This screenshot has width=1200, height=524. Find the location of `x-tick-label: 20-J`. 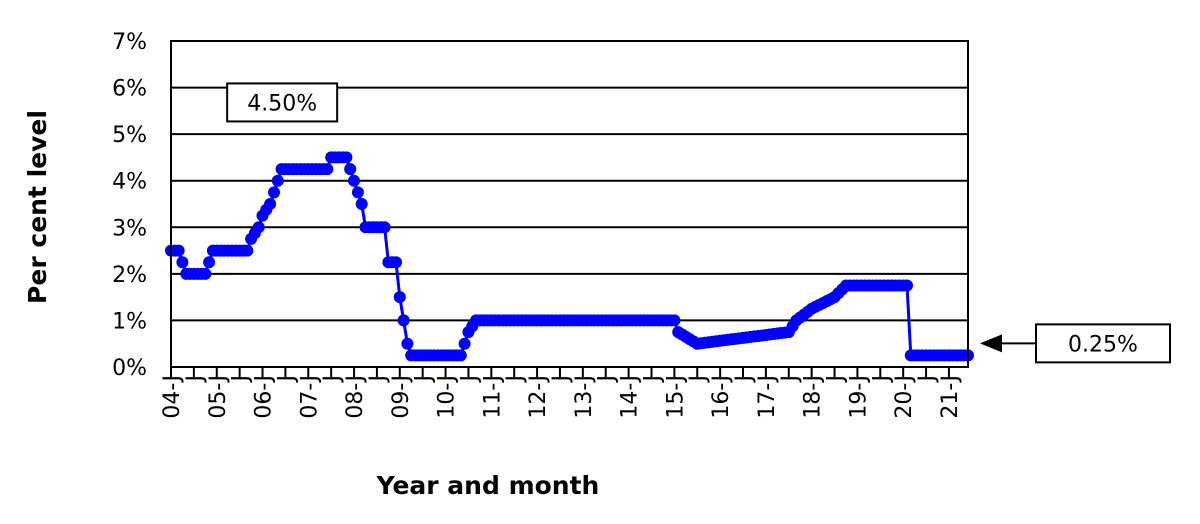

x-tick-label: 20-J is located at coordinates (904, 397).